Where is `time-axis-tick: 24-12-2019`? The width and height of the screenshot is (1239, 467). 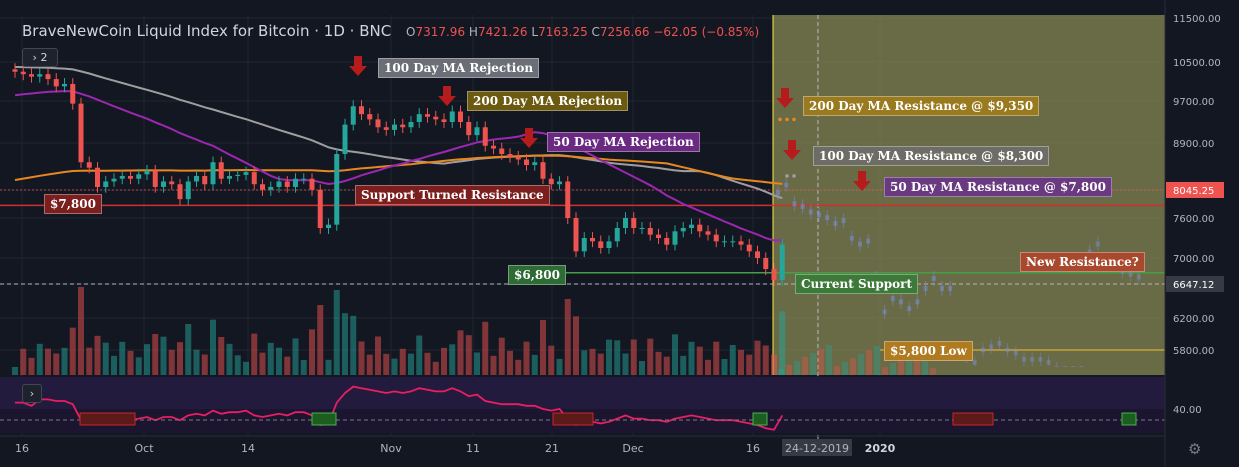
time-axis-tick: 24-12-2019 is located at coordinates (817, 448).